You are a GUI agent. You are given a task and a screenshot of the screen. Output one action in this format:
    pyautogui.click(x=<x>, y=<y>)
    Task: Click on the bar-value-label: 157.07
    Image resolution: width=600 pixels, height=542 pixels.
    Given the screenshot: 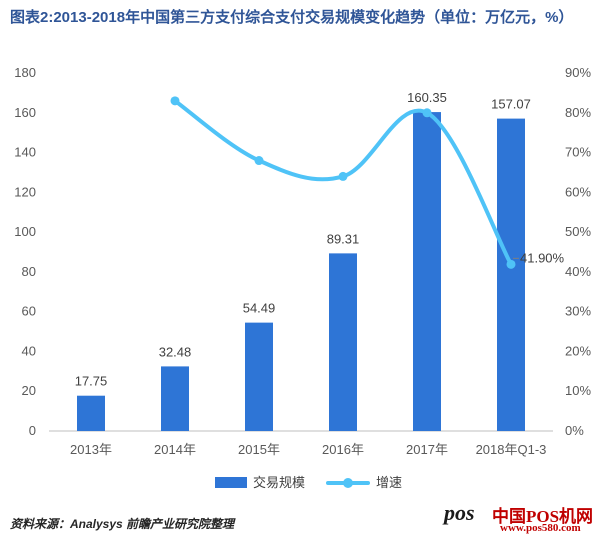 What is the action you would take?
    pyautogui.click(x=511, y=104)
    